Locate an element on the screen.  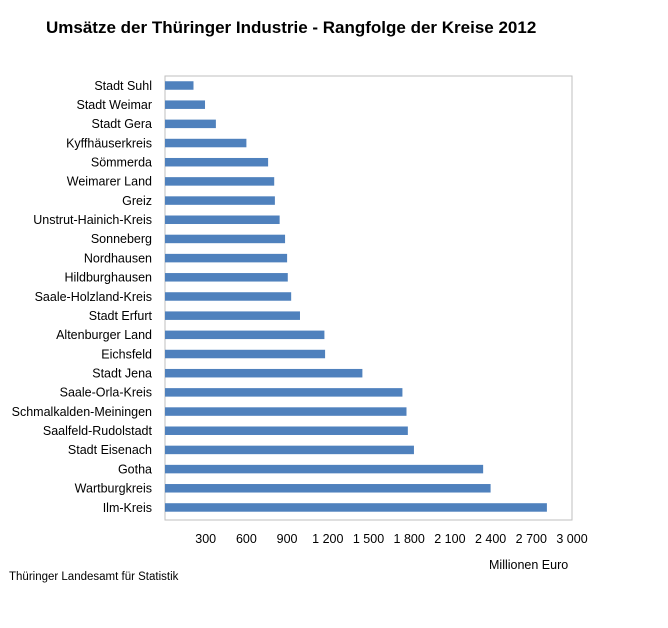
x-tick-label: 600 is located at coordinates (246, 539).